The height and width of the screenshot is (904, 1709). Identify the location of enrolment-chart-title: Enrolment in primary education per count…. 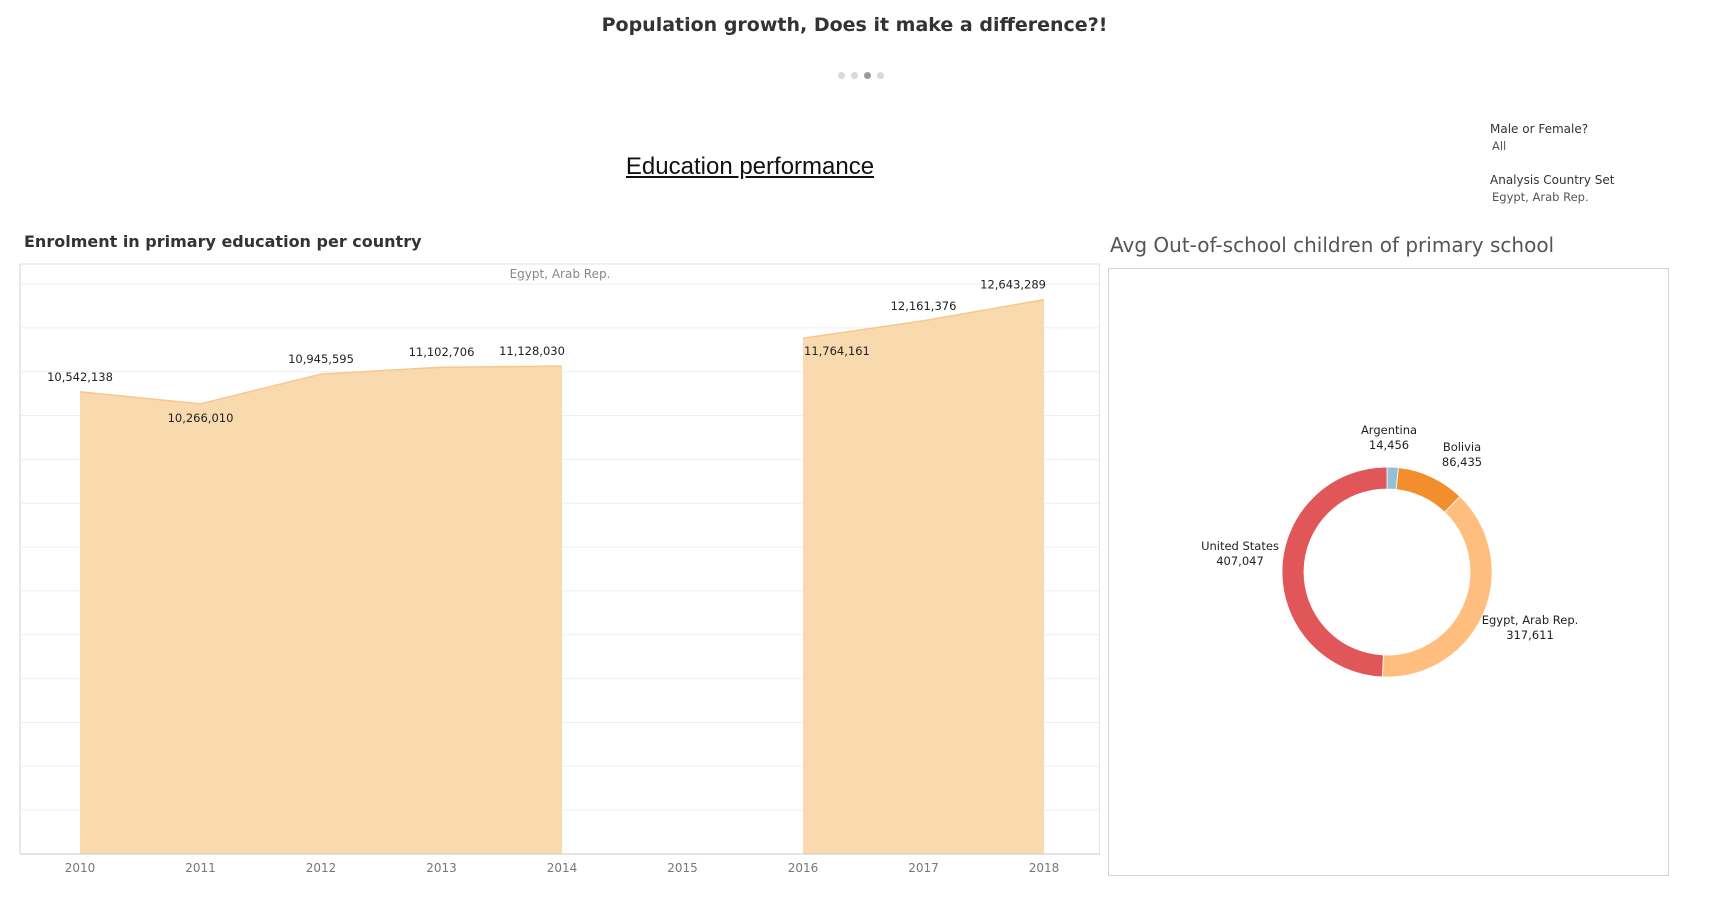
(223, 241).